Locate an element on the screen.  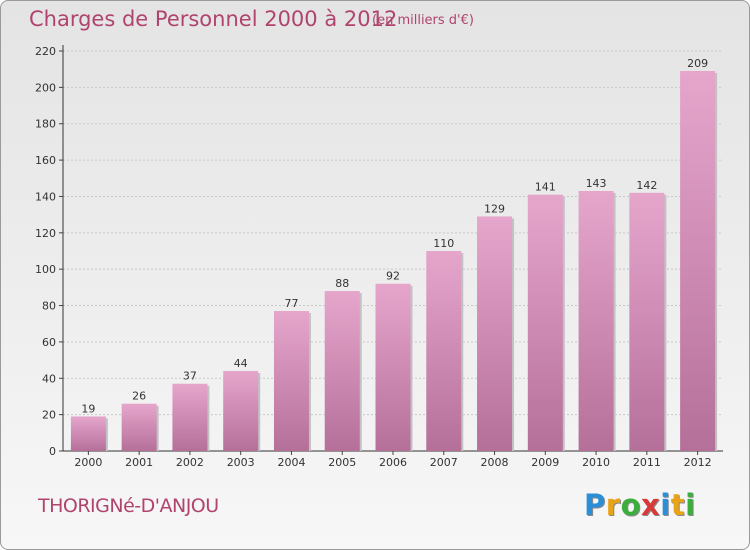
y-tick-label: 220 is located at coordinates (45, 51).